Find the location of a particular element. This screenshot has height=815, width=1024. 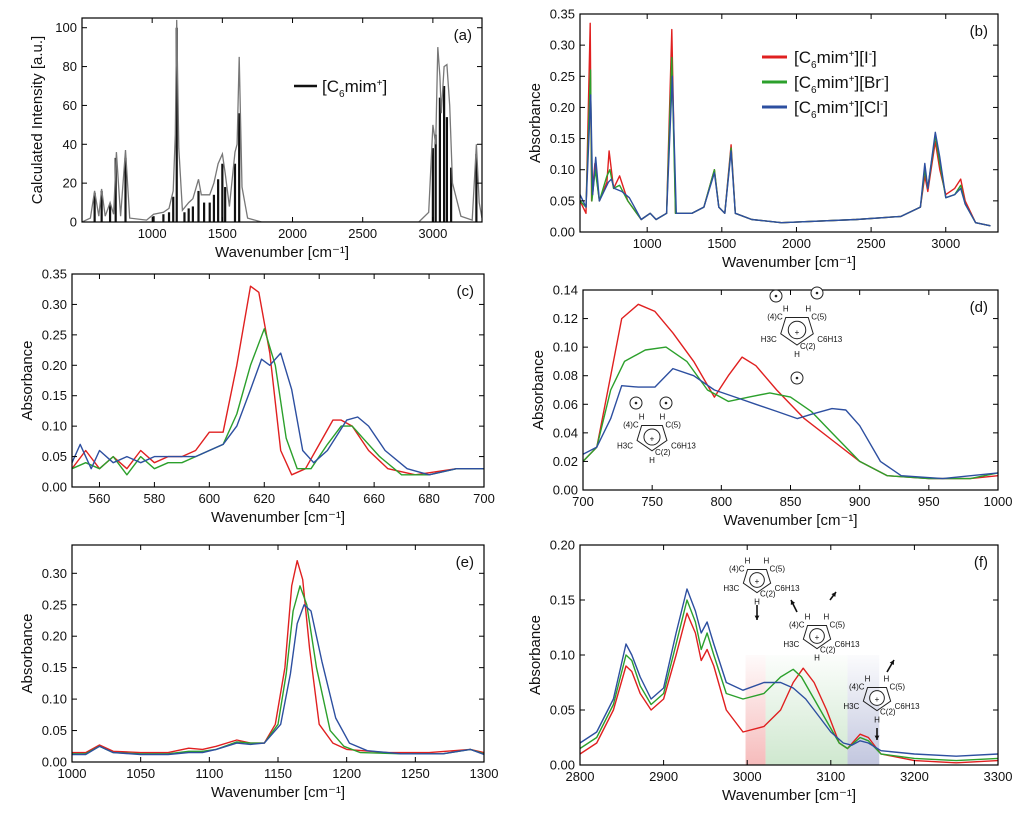

x-tick-label: 1100 is located at coordinates (209, 773).